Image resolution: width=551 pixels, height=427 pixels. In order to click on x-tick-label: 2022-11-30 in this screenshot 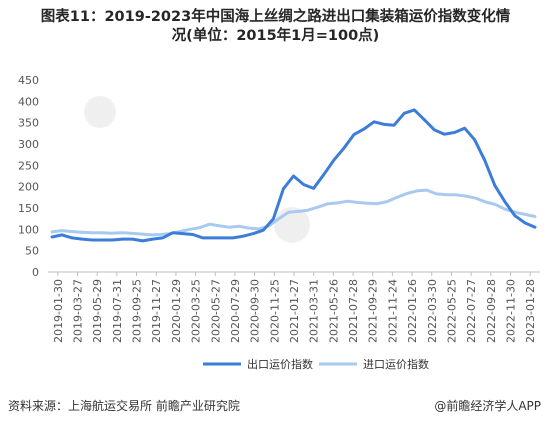, I will do `click(510, 311)`.